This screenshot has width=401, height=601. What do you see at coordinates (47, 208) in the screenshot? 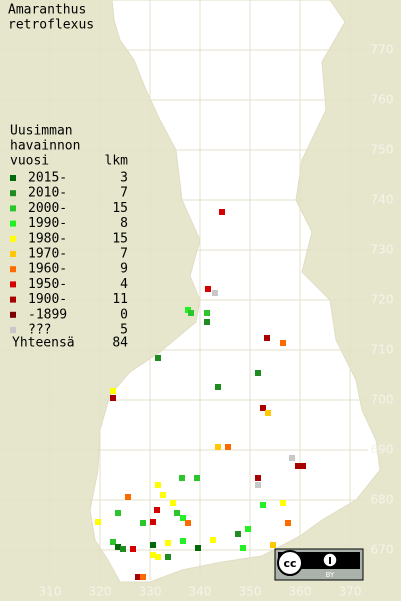
I see `legend-label: 2000-` at bounding box center [47, 208].